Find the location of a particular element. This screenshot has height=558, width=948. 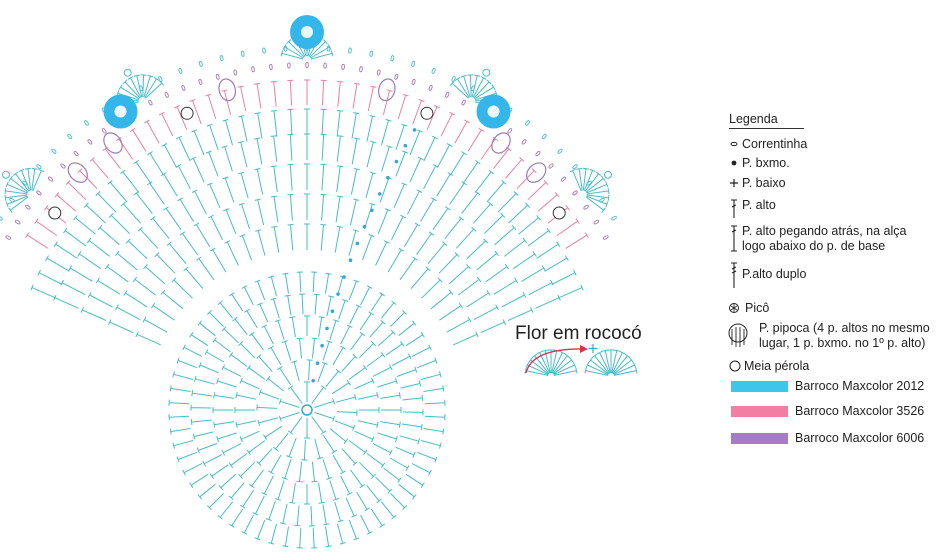

base-circle is located at coordinates (307, 410).